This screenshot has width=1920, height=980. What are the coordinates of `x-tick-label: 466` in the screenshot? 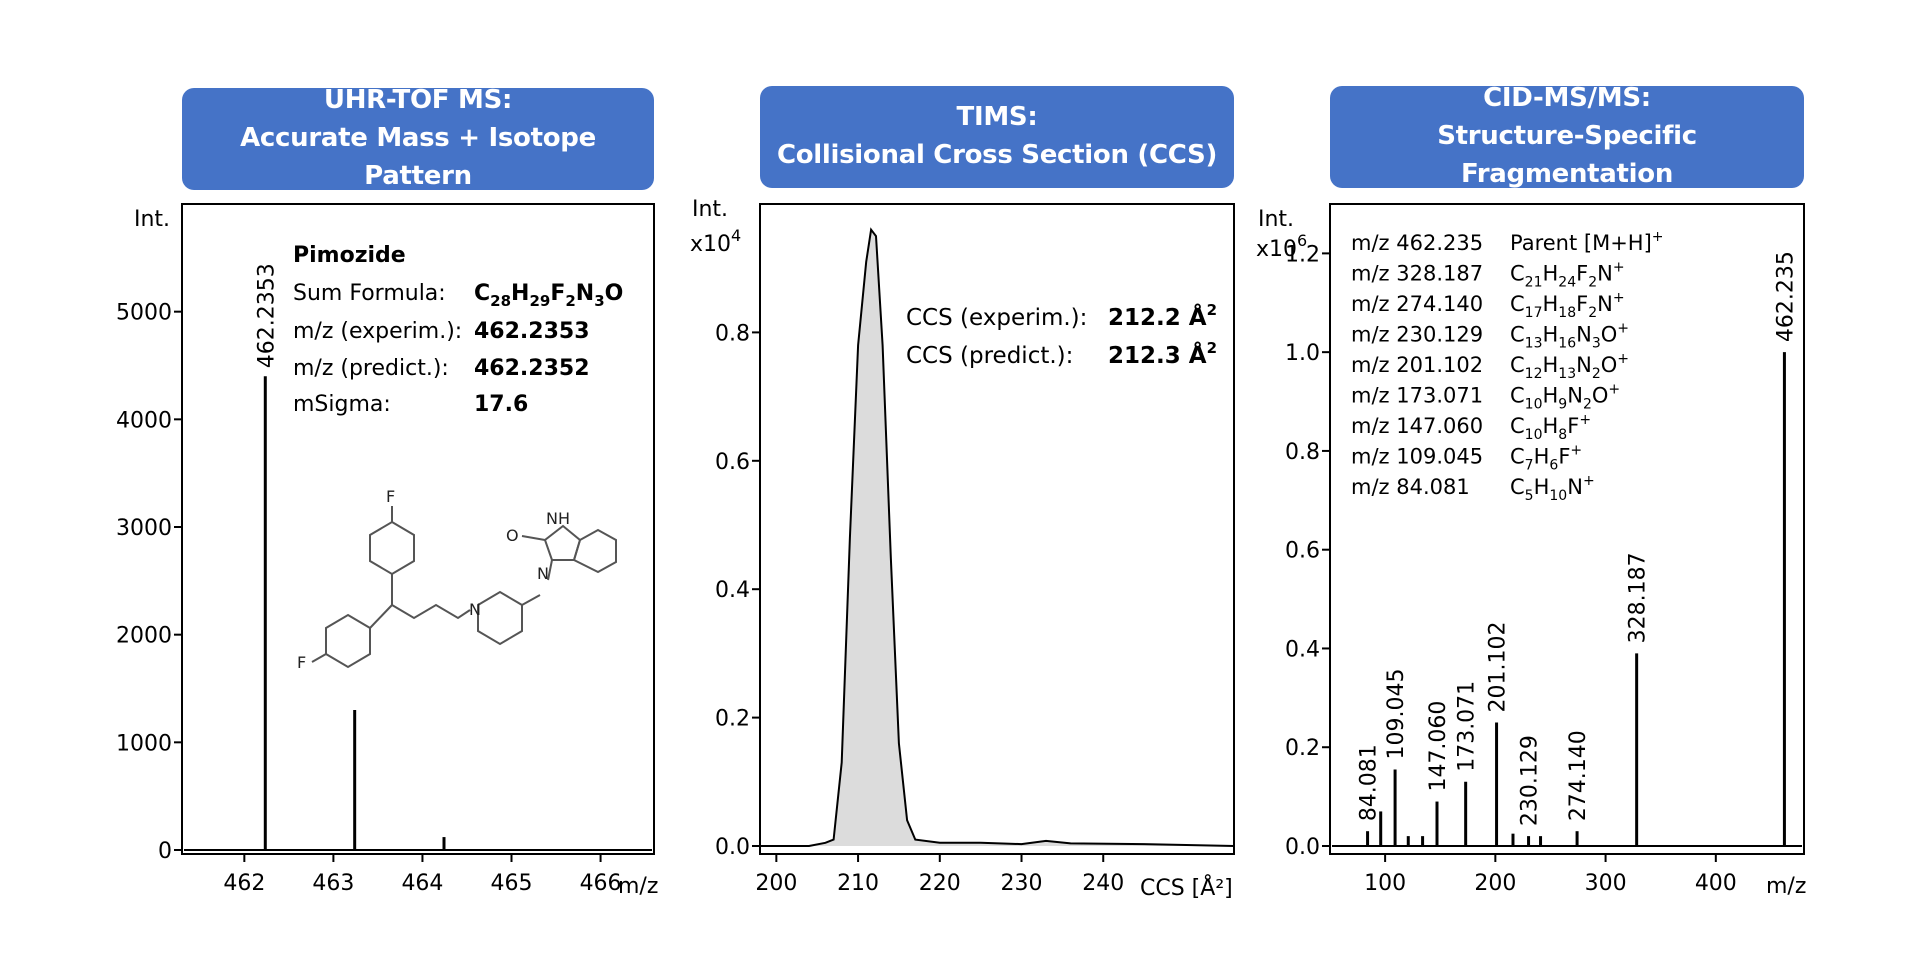 It's located at (601, 883).